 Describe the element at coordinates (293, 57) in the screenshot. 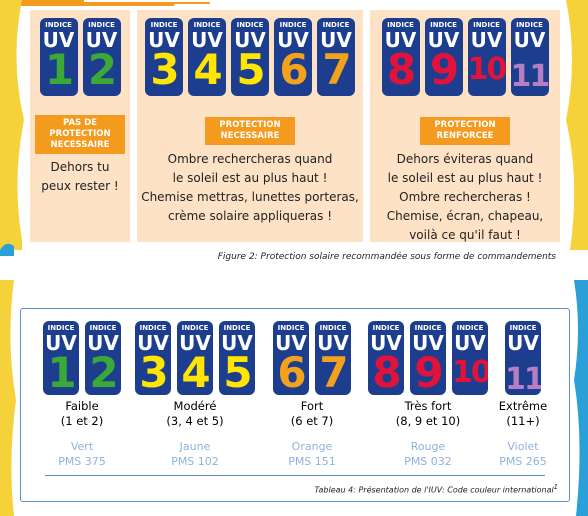

I see `uv-badge: INDICE UV 6` at that location.